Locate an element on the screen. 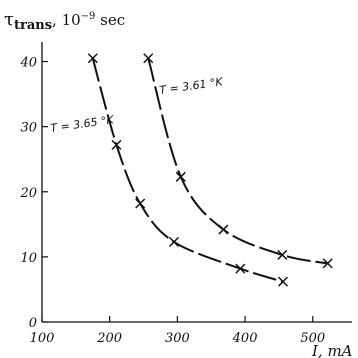 This screenshot has width=358, height=358. series-label-3-65: T = 3.65 °K is located at coordinates (83, 124).